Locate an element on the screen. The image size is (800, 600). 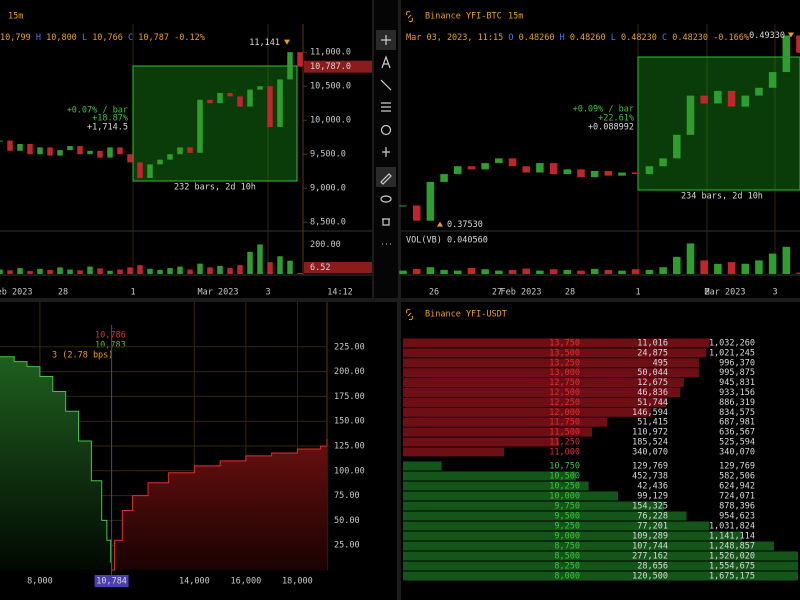
shape-tool is located at coordinates (386, 130).